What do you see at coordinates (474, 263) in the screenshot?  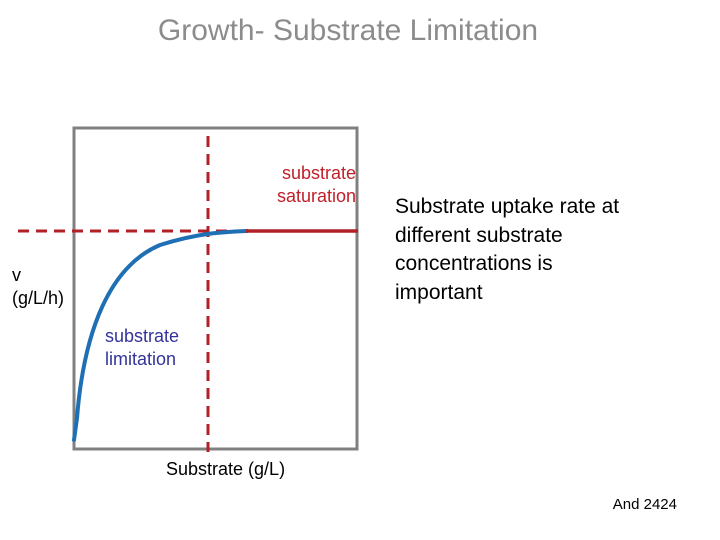 I see `description-line-3: concentrations is` at bounding box center [474, 263].